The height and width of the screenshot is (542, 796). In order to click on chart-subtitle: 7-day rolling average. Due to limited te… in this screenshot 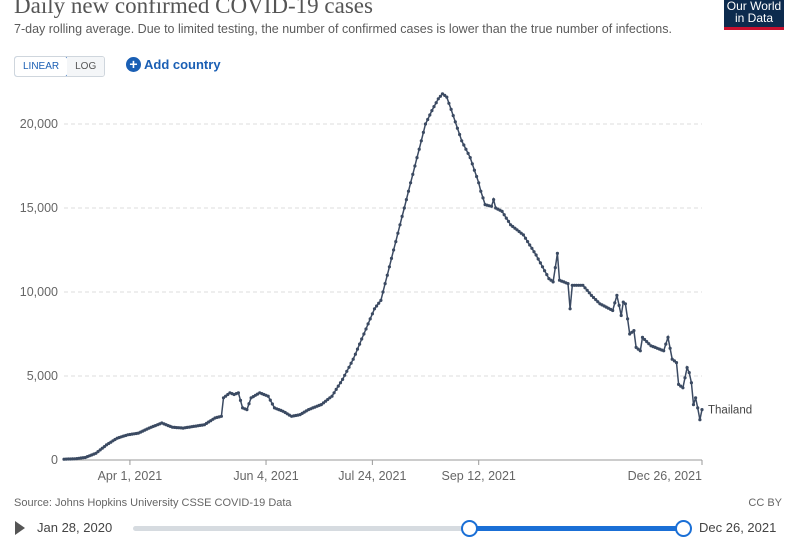, I will do `click(343, 29)`.